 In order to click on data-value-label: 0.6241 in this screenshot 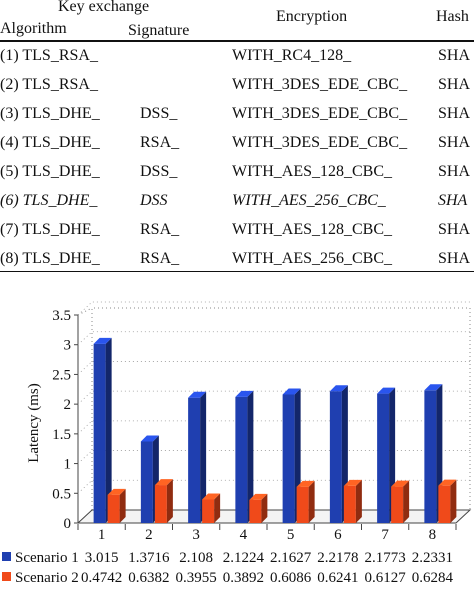, I will do `click(337, 578)`.